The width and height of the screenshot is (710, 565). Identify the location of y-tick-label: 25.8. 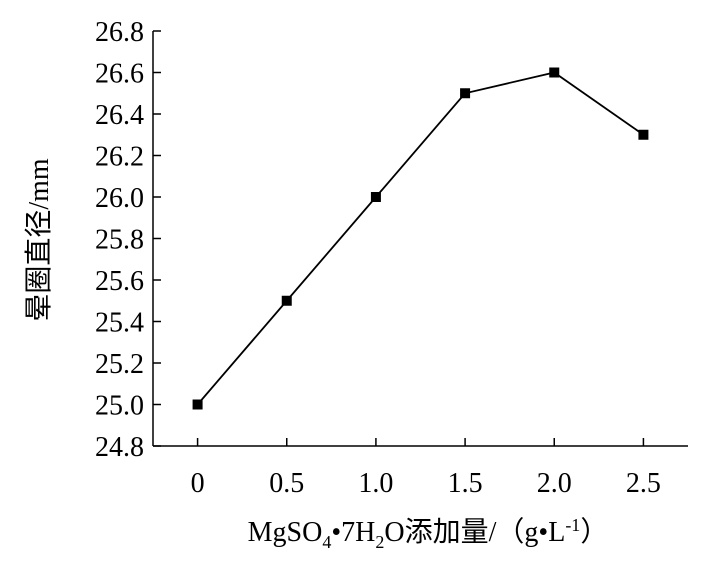
(119, 240).